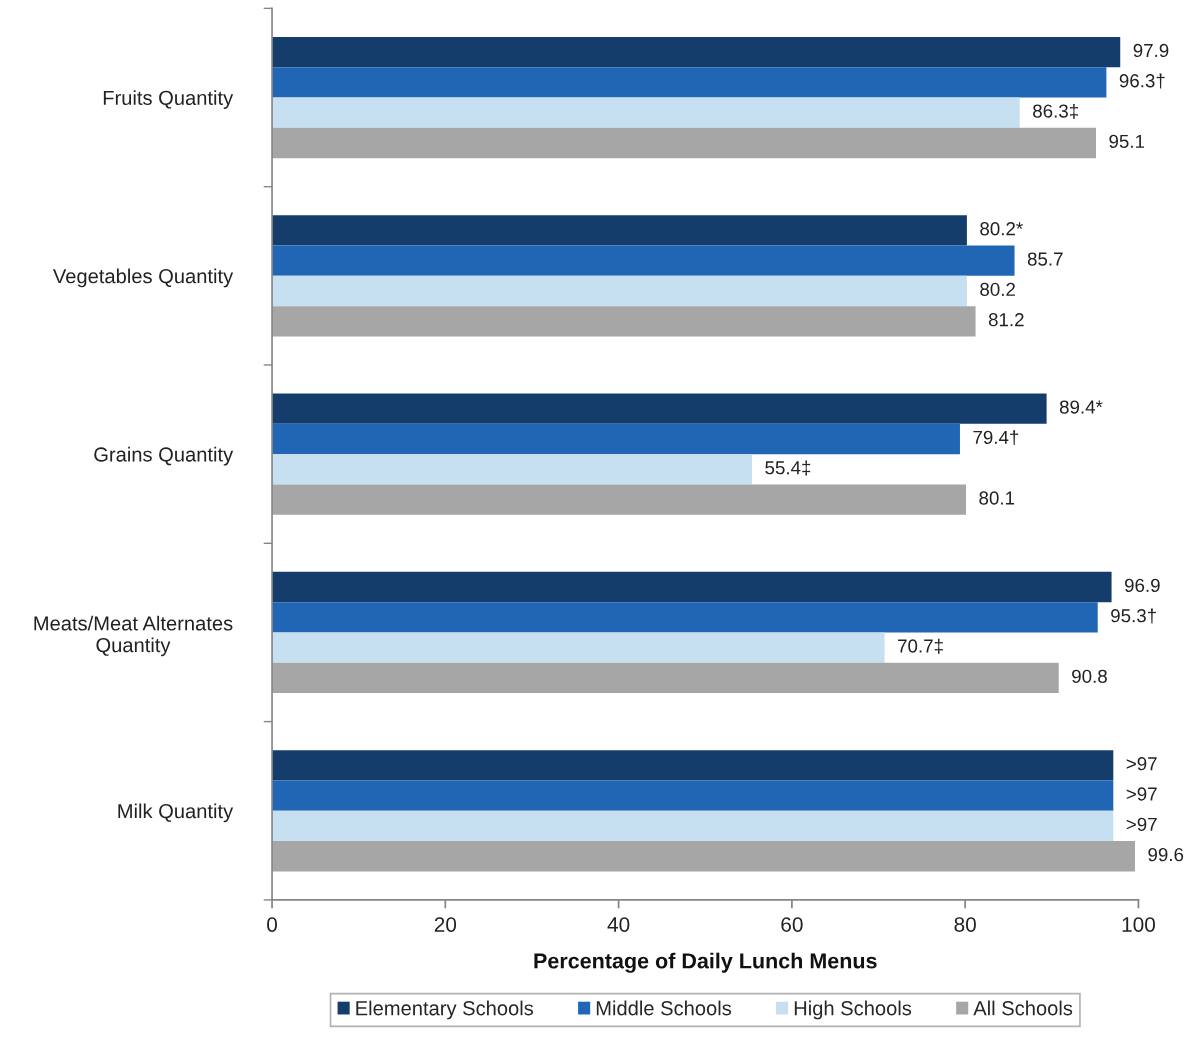  I want to click on data-label: 80.2*, so click(1001, 229).